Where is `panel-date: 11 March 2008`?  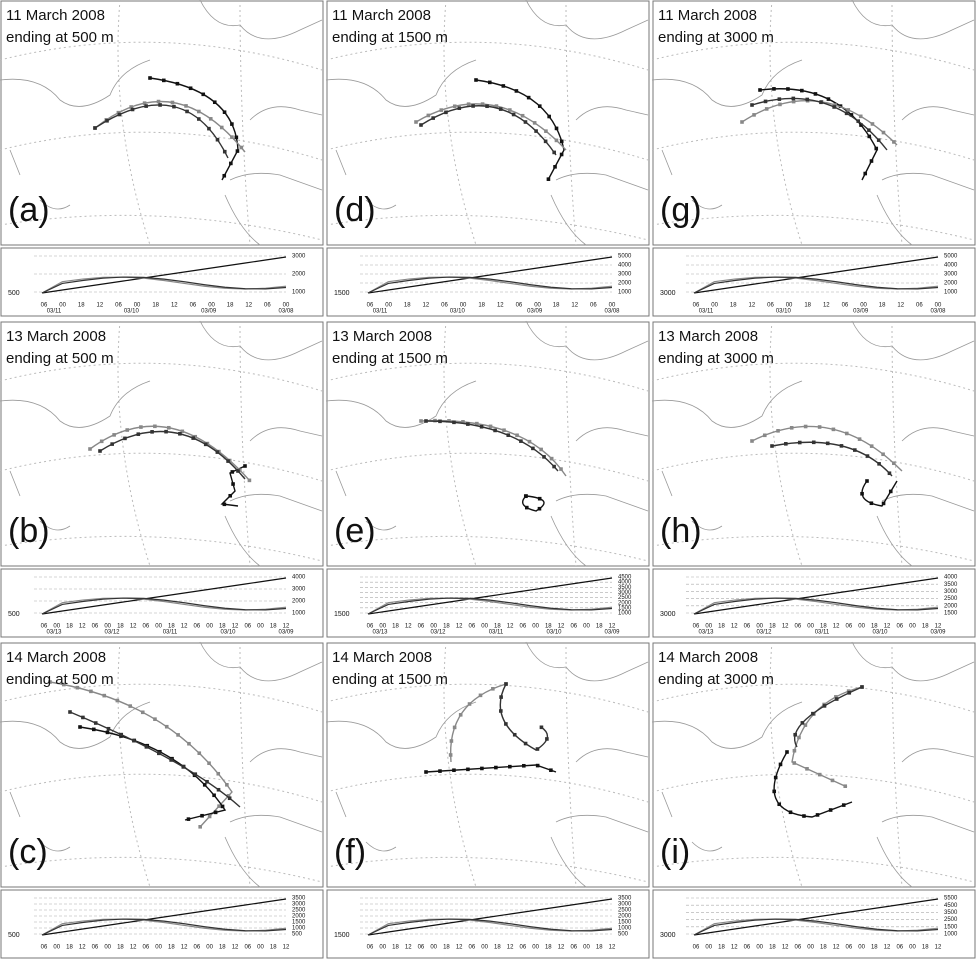 panel-date: 11 March 2008 is located at coordinates (707, 15).